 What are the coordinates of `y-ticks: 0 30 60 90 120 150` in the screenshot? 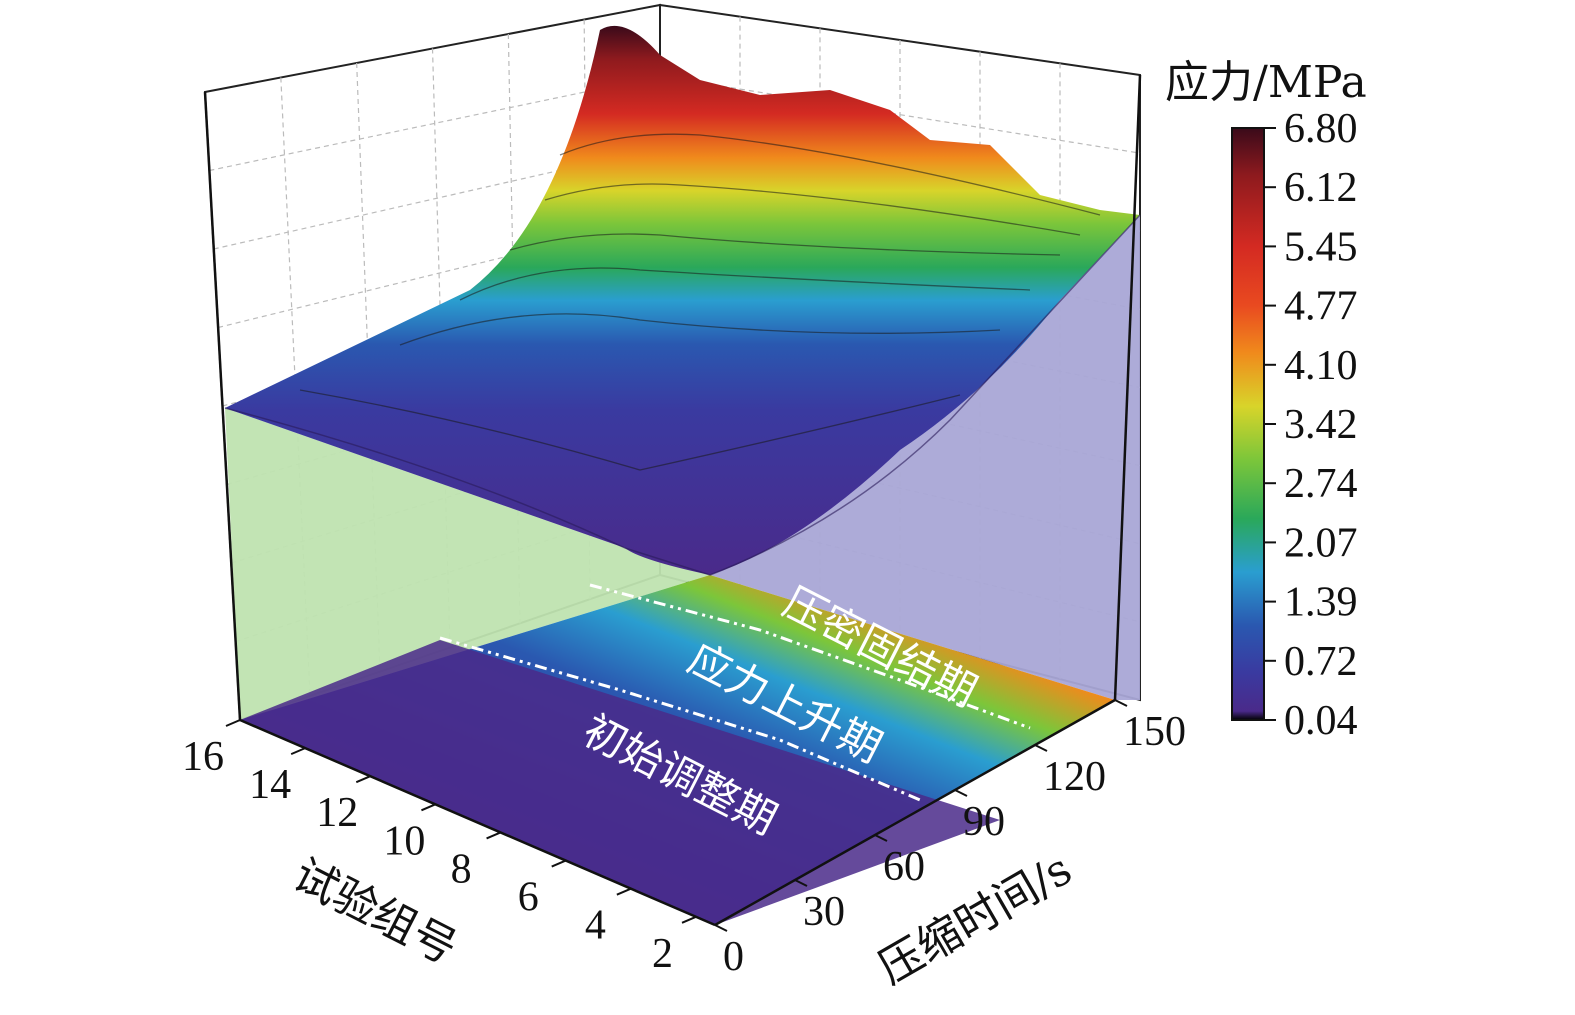 It's located at (950, 839).